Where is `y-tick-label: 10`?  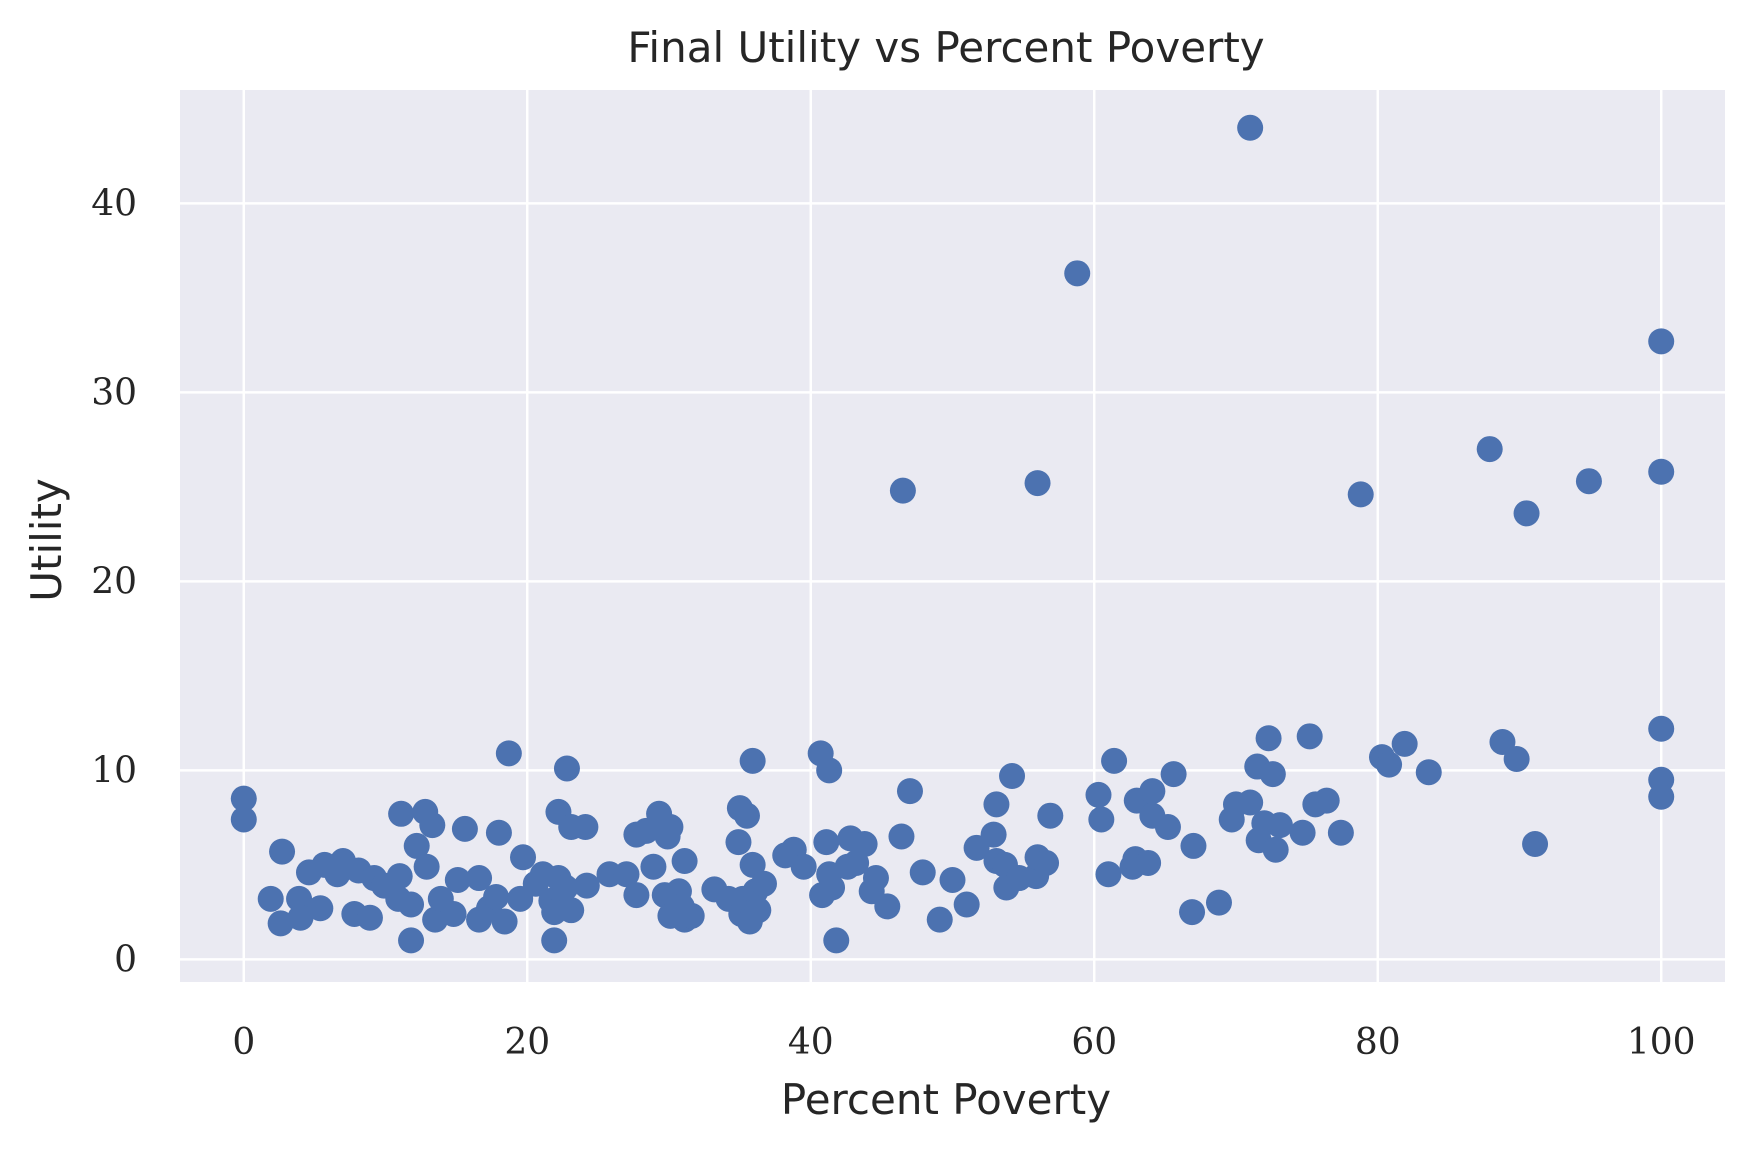 y-tick-label: 10 is located at coordinates (114, 770).